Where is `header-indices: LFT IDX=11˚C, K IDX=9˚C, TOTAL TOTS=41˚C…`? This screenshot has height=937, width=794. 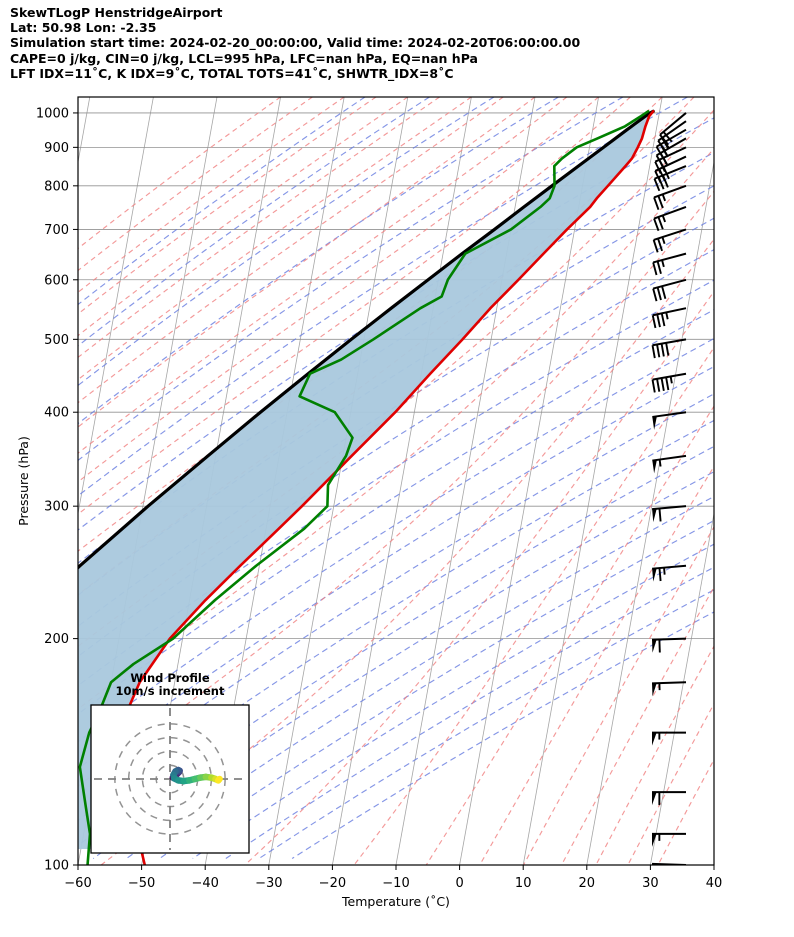 header-indices: LFT IDX=11˚C, K IDX=9˚C, TOTAL TOTS=41˚C… is located at coordinates (232, 73).